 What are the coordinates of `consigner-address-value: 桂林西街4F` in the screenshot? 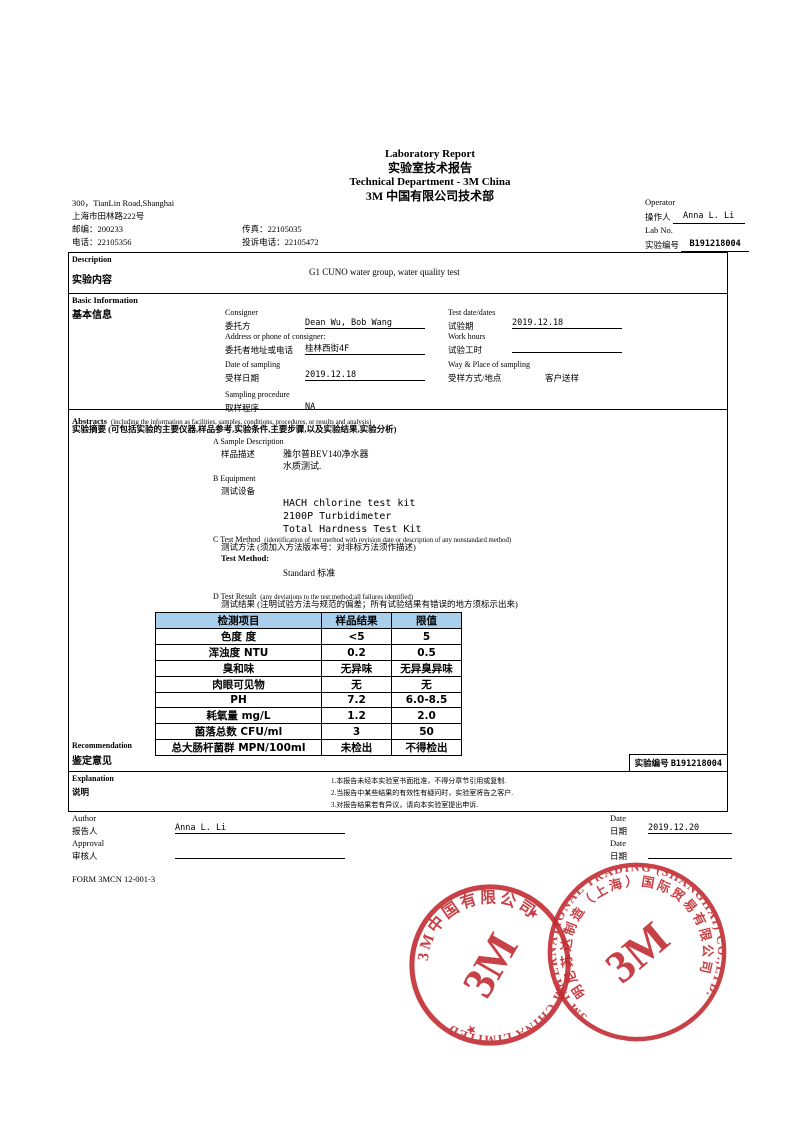 It's located at (365, 348).